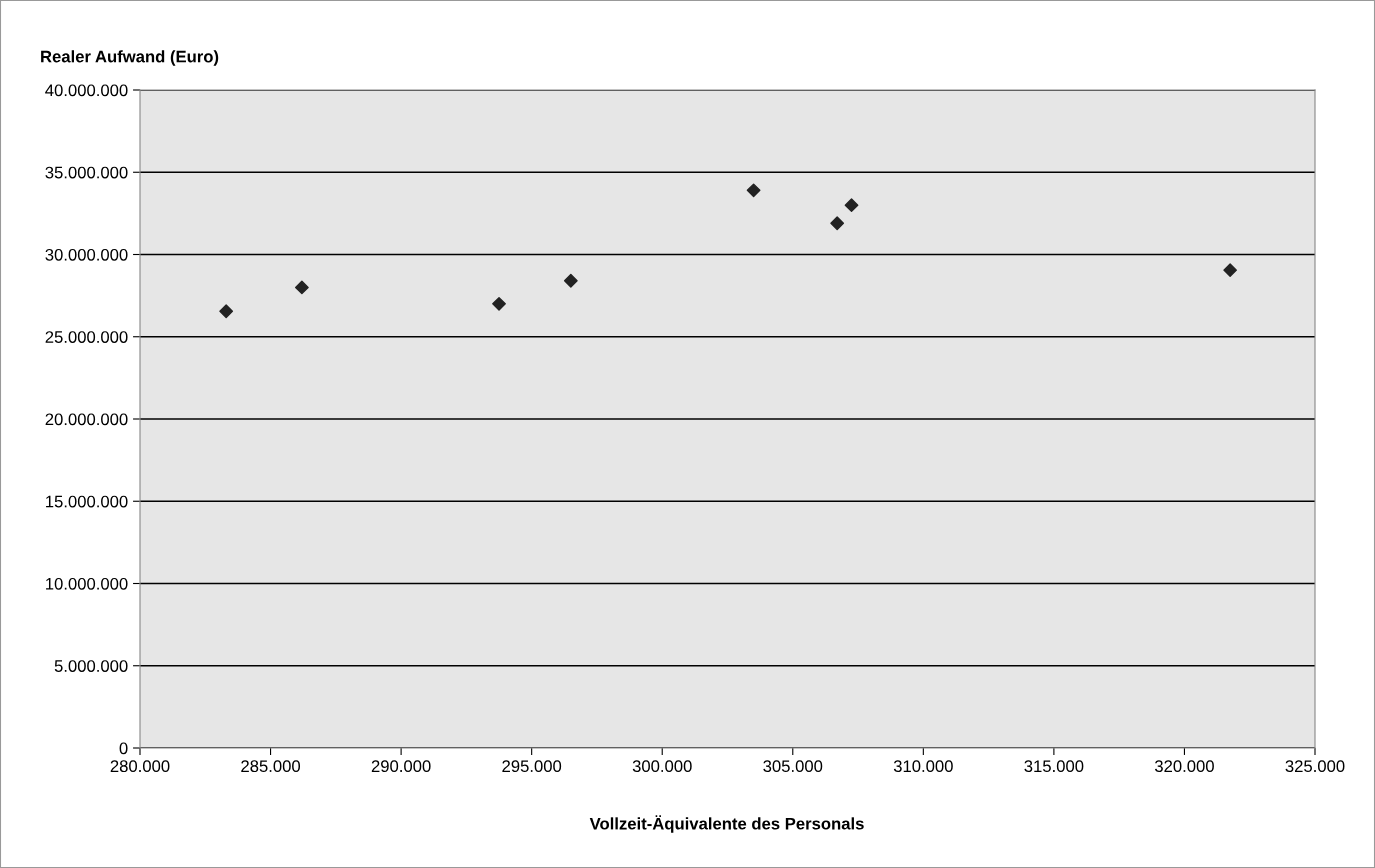 This screenshot has width=1375, height=868. I want to click on x-axis-title: Vollzeit-Äquivalente des Personals, so click(726, 824).